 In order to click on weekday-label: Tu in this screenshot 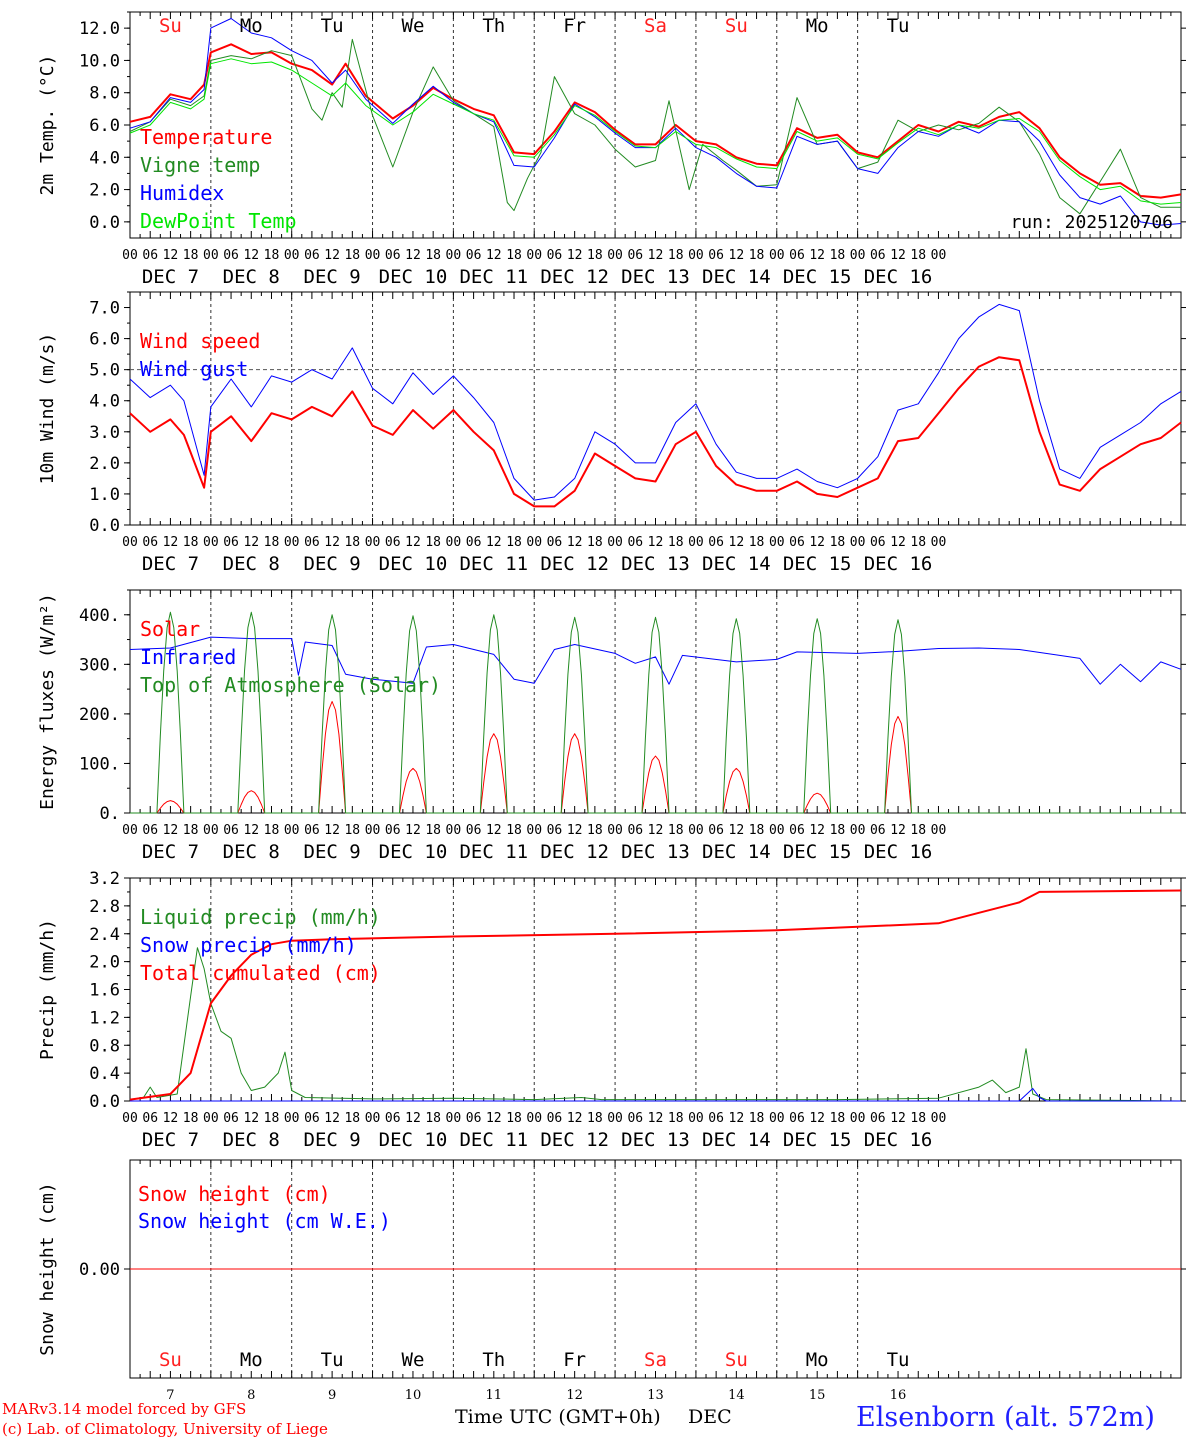, I will do `click(898, 1360)`.